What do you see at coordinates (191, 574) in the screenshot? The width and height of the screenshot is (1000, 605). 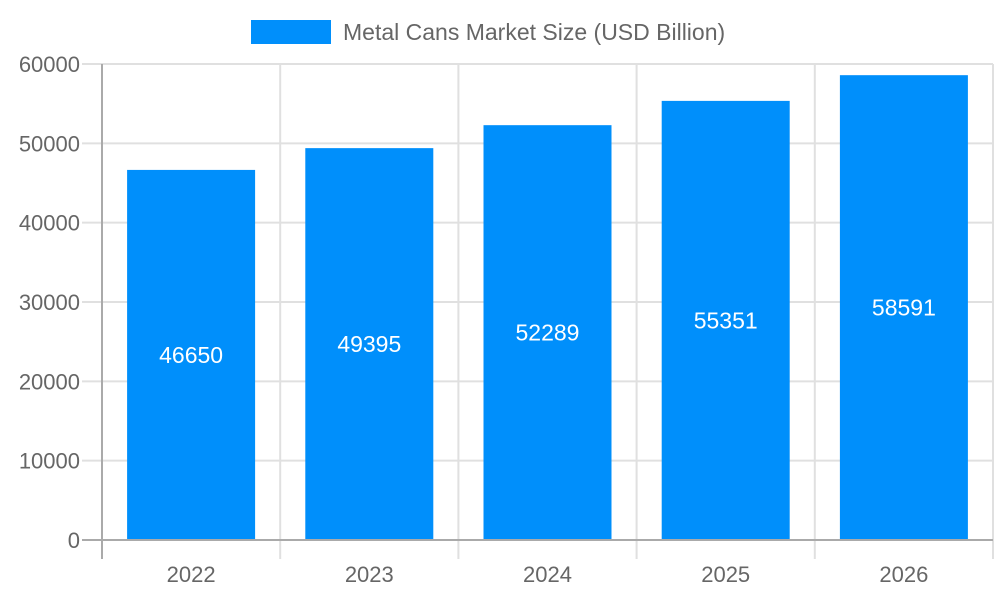 I see `x-tick-label: 2022` at bounding box center [191, 574].